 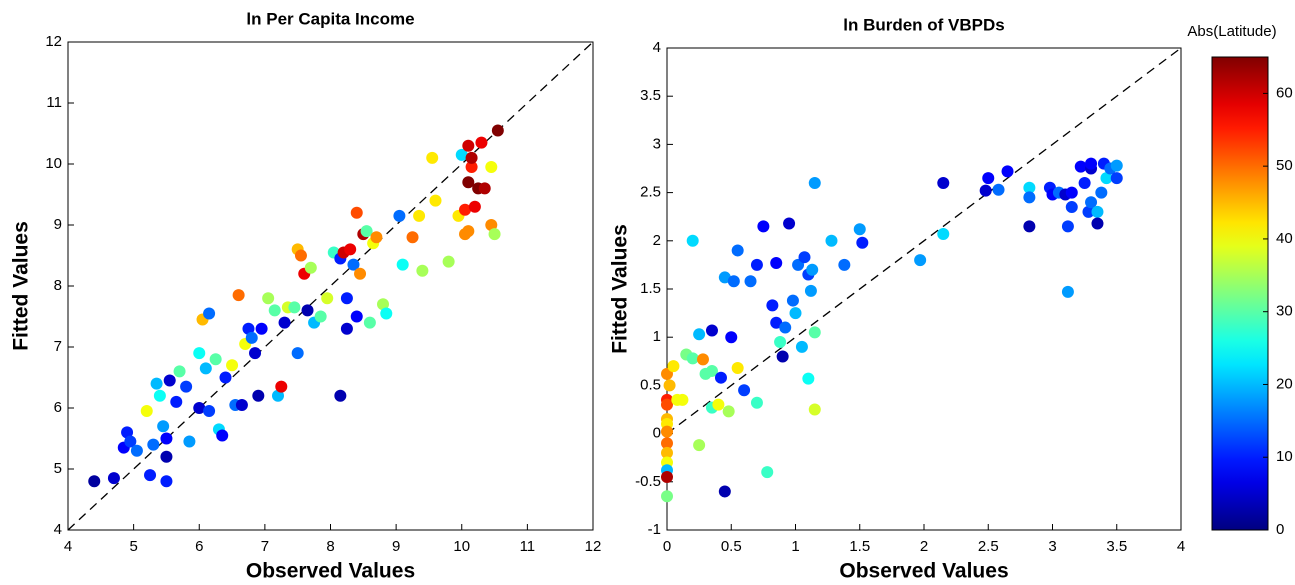 I want to click on colorbar-tick-label: 50, so click(x=1284, y=165).